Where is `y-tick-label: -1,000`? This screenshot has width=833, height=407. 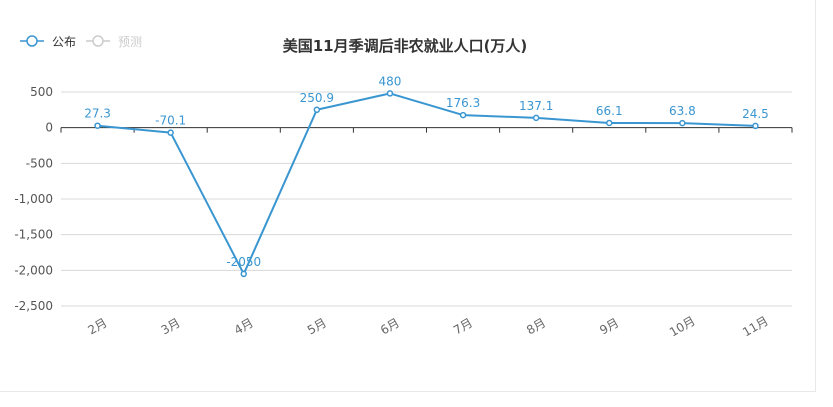 y-tick-label: -1,000 is located at coordinates (33, 199).